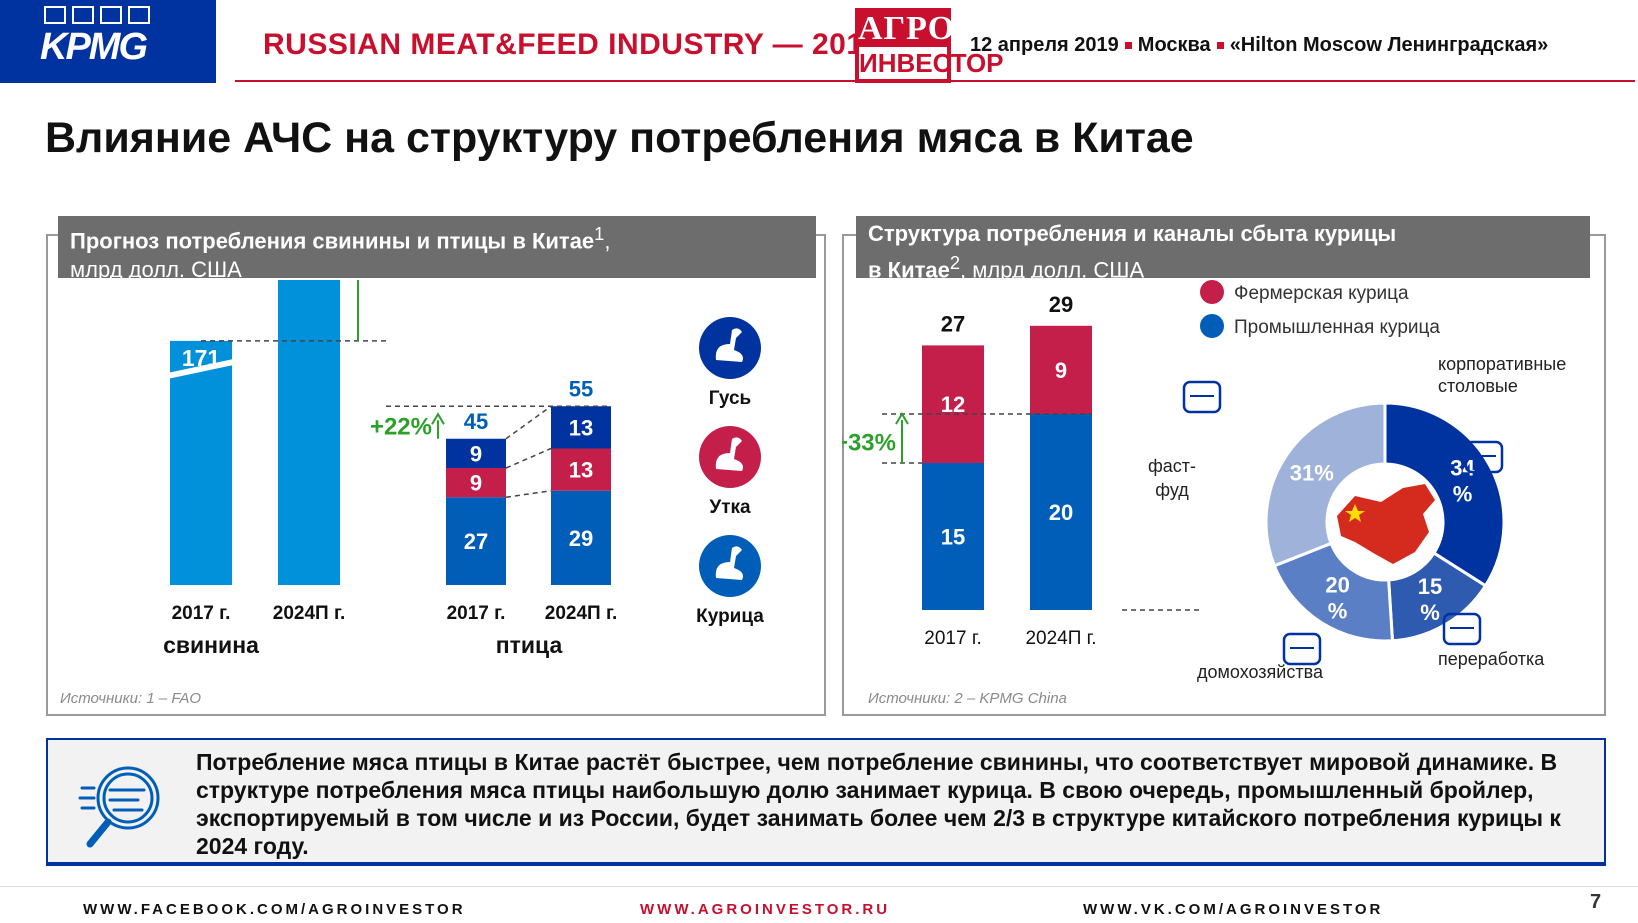 The height and width of the screenshot is (923, 1638). What do you see at coordinates (1337, 327) in the screenshot?
I see `chicken-legend-label: Промышленная курица` at bounding box center [1337, 327].